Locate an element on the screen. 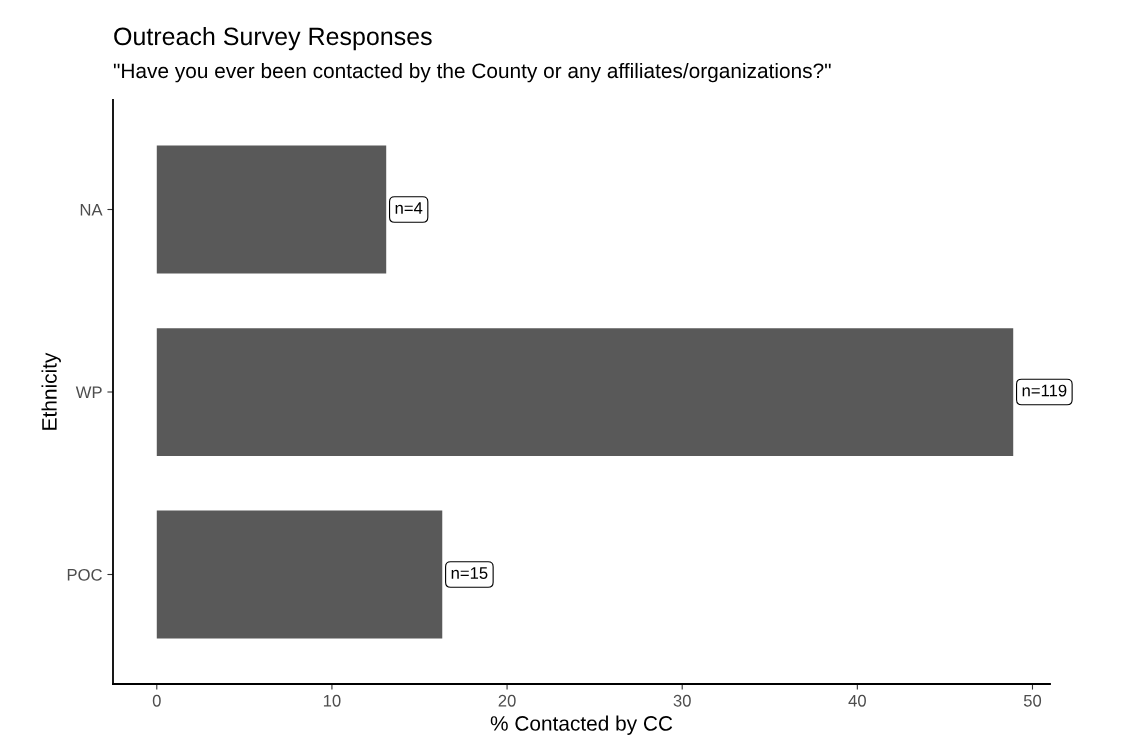 Image resolution: width=1127 pixels, height=750 pixels. annotation: n=119 is located at coordinates (1044, 390).